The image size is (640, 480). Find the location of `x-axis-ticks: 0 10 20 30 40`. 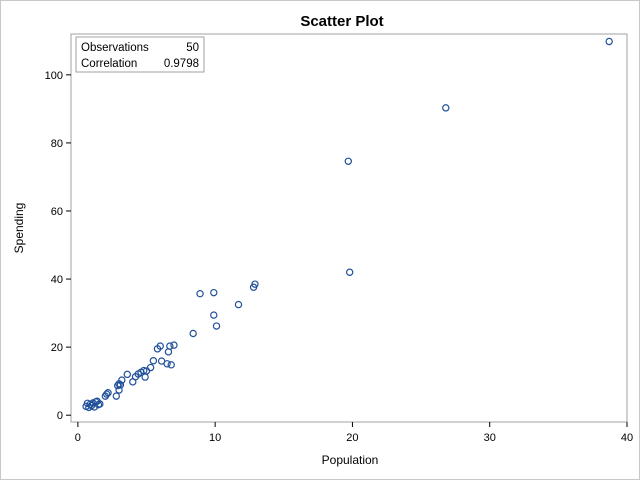

x-axis-ticks: 0 10 20 30 40 is located at coordinates (354, 433).